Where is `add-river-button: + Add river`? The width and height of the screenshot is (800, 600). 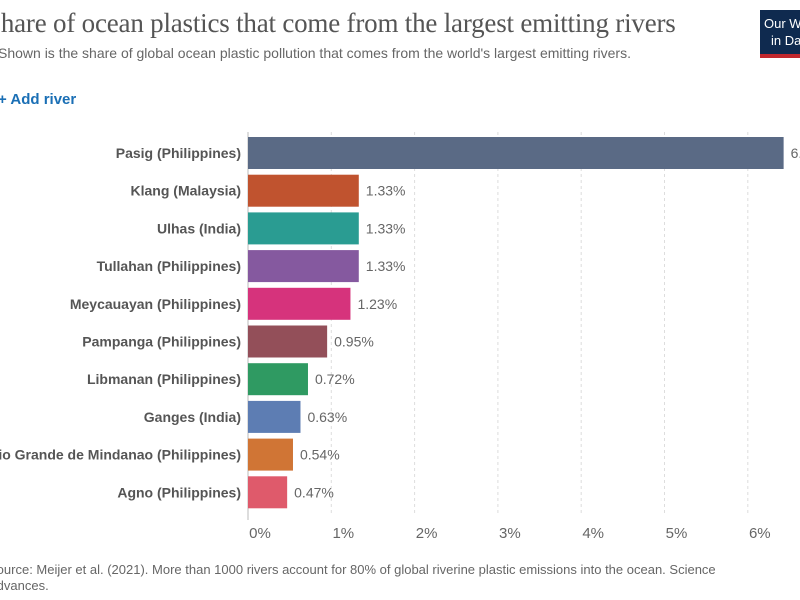 add-river-button: + Add river is located at coordinates (38, 99).